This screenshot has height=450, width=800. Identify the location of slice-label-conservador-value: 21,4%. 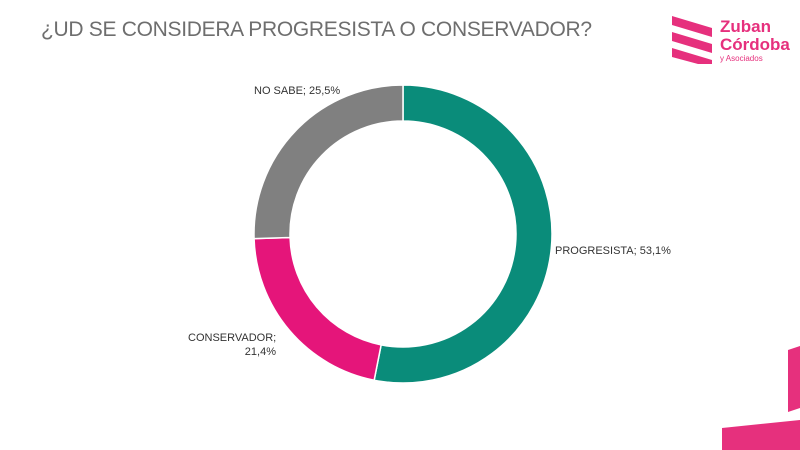
(260, 352).